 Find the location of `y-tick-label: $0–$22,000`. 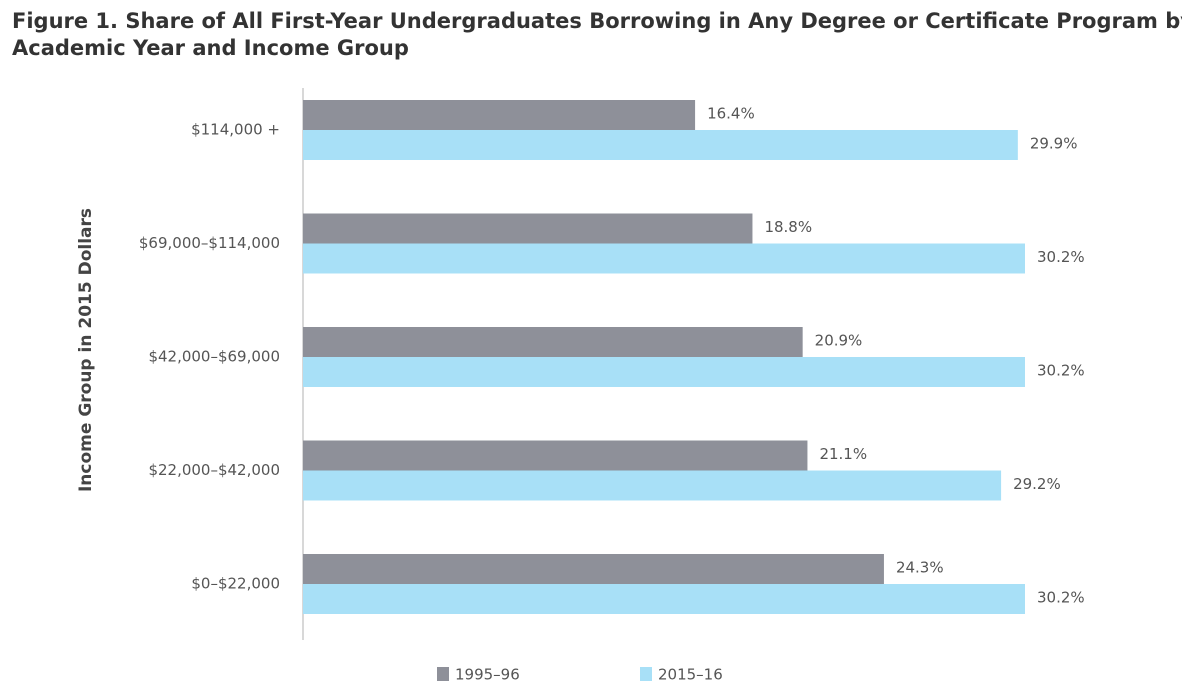

y-tick-label: $0–$22,000 is located at coordinates (235, 584).